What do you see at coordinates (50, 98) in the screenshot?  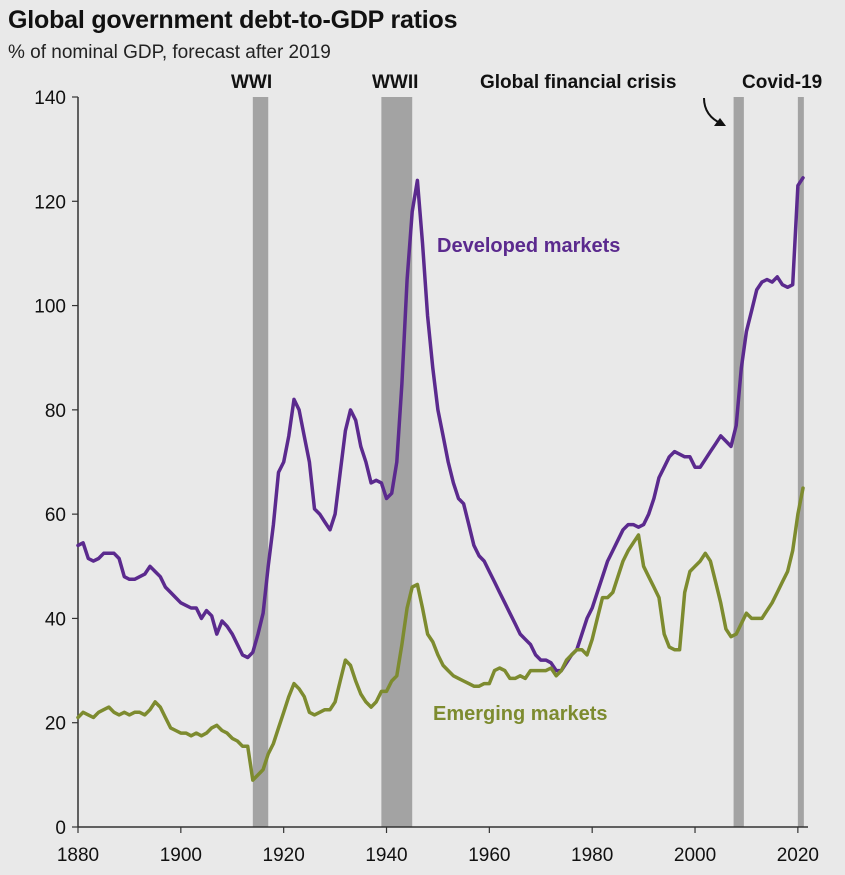 I see `y-tick-label: 140` at bounding box center [50, 98].